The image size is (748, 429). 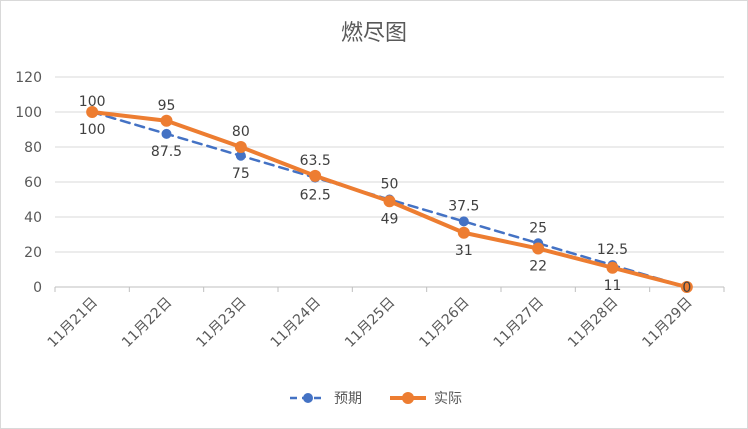 What do you see at coordinates (613, 286) in the screenshot?
I see `data-label-actual: 11` at bounding box center [613, 286].